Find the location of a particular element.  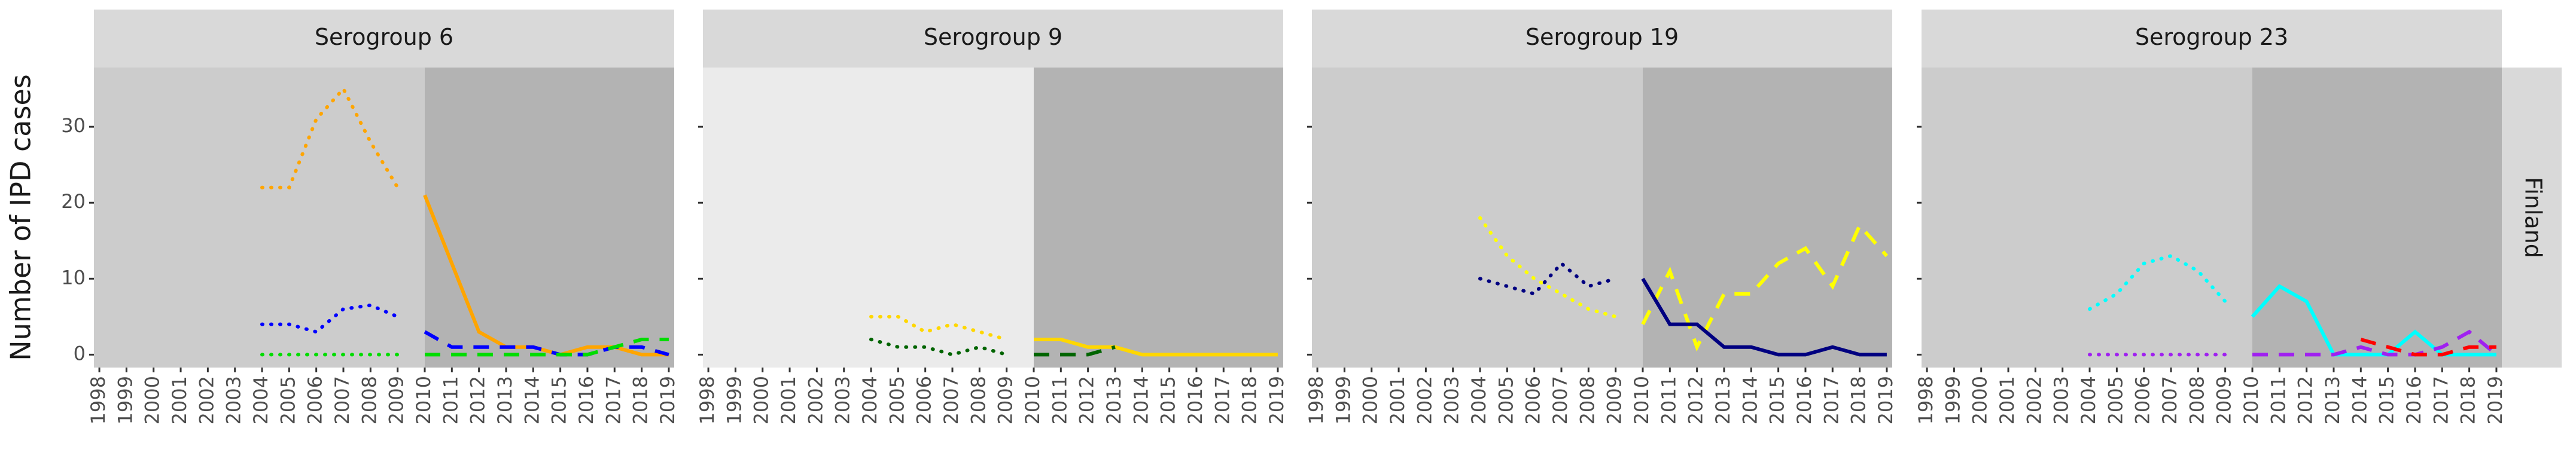

y-tick-label: 30 is located at coordinates (73, 125).